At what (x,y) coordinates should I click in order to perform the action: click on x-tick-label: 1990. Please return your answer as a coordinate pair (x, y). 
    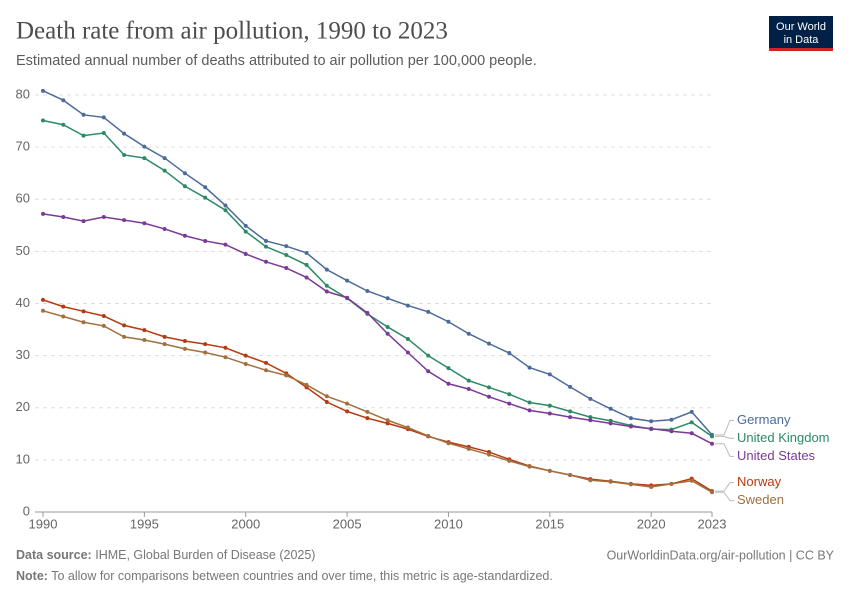
    Looking at the image, I should click on (43, 523).